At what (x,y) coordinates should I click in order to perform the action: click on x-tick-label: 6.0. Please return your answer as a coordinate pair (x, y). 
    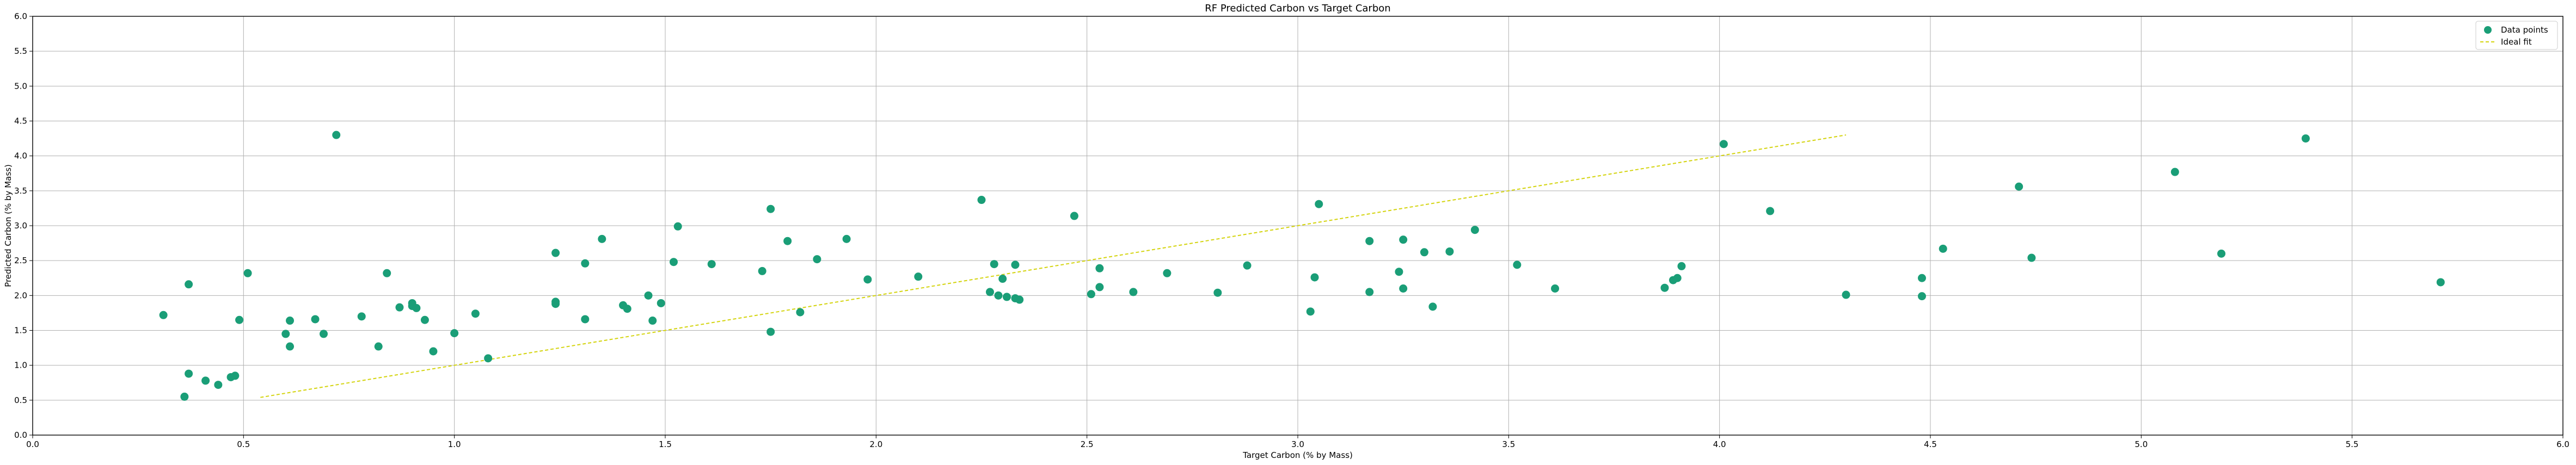
    Looking at the image, I should click on (2562, 444).